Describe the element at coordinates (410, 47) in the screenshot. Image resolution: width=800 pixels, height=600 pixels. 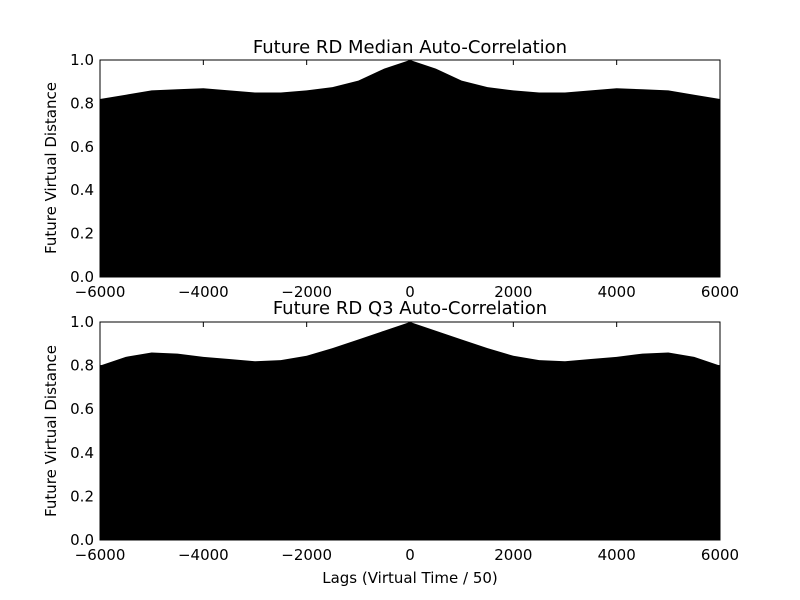
I see `chart-title: Future RD Median Auto-Correlation` at that location.